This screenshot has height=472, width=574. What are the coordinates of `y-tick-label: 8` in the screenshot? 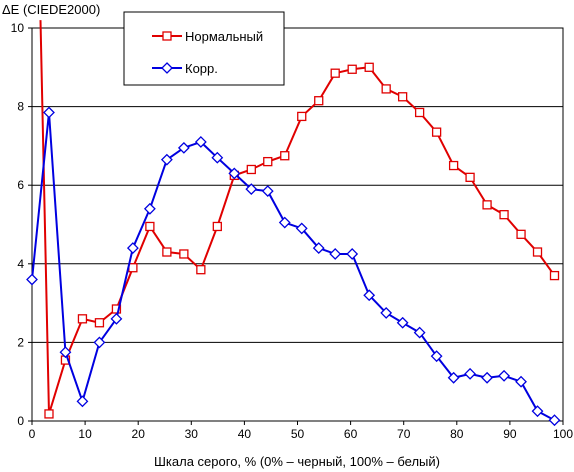 It's located at (20, 107).